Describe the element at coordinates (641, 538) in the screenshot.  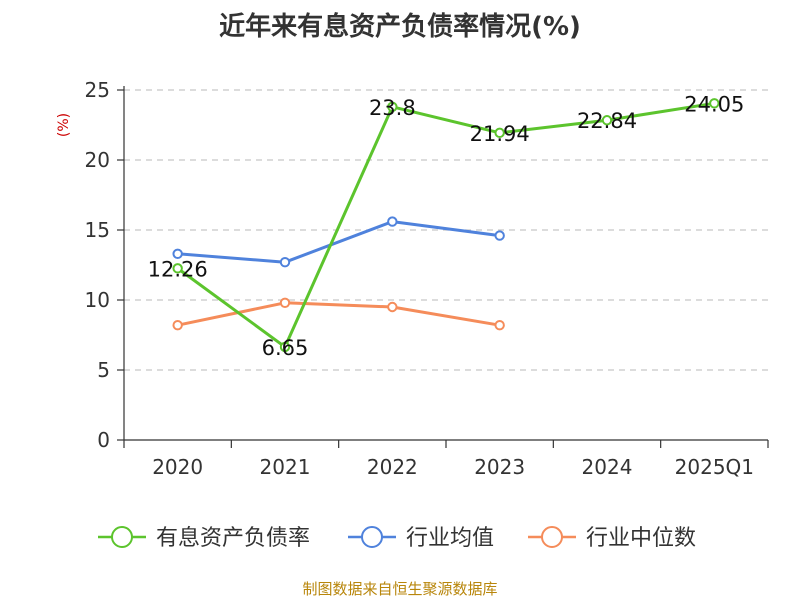
I see `legend-label: 行业中位数` at that location.